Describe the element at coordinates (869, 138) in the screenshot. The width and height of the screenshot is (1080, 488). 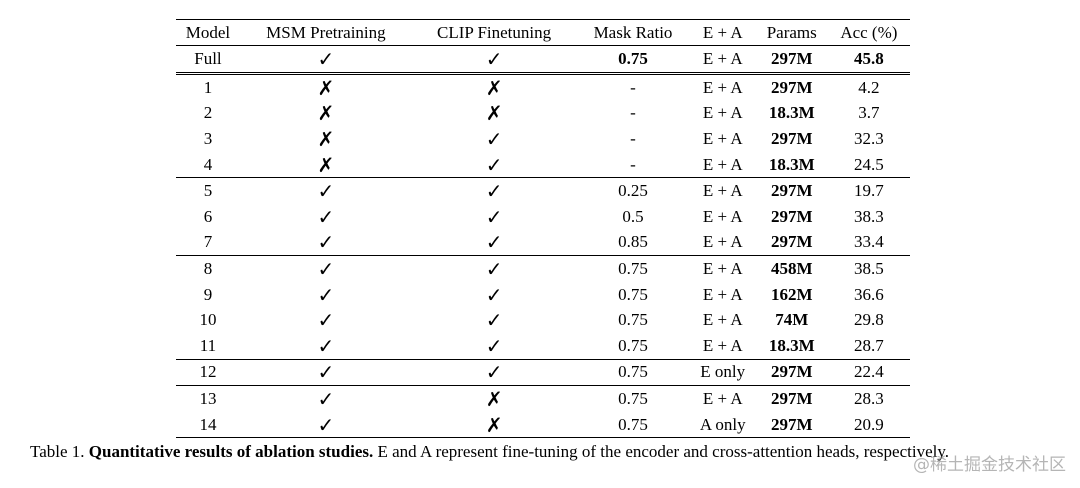
I see `cell-acc: 32.3` at that location.